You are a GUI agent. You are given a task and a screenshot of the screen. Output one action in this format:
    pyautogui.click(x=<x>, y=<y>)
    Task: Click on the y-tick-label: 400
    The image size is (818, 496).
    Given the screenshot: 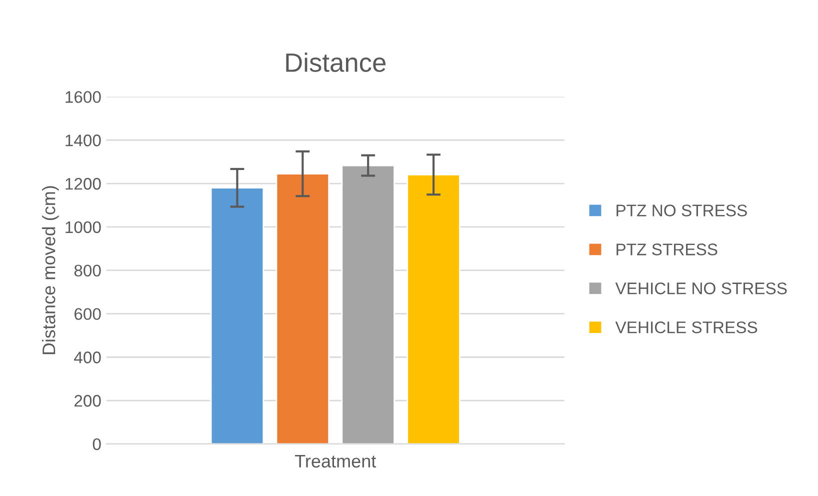 What is the action you would take?
    pyautogui.click(x=87, y=358)
    